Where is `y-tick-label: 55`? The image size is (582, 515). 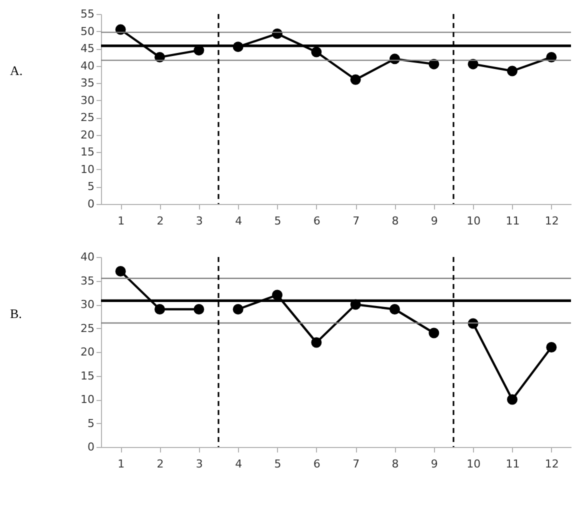
y-tick-label: 55 is located at coordinates (87, 14).